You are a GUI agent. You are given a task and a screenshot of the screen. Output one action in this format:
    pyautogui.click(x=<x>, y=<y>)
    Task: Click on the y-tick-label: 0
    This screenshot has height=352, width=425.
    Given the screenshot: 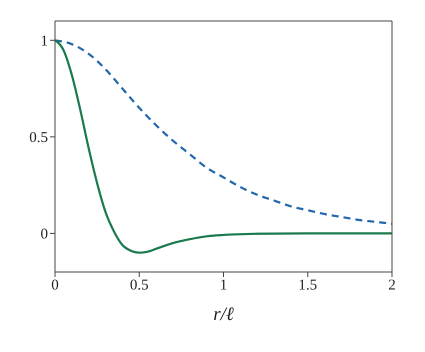 What is the action you would take?
    pyautogui.click(x=44, y=234)
    